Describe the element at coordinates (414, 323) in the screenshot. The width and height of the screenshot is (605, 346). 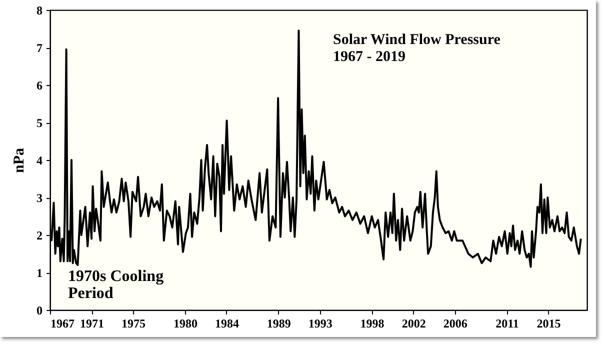
I see `x-tick-label: 2002` at that location.